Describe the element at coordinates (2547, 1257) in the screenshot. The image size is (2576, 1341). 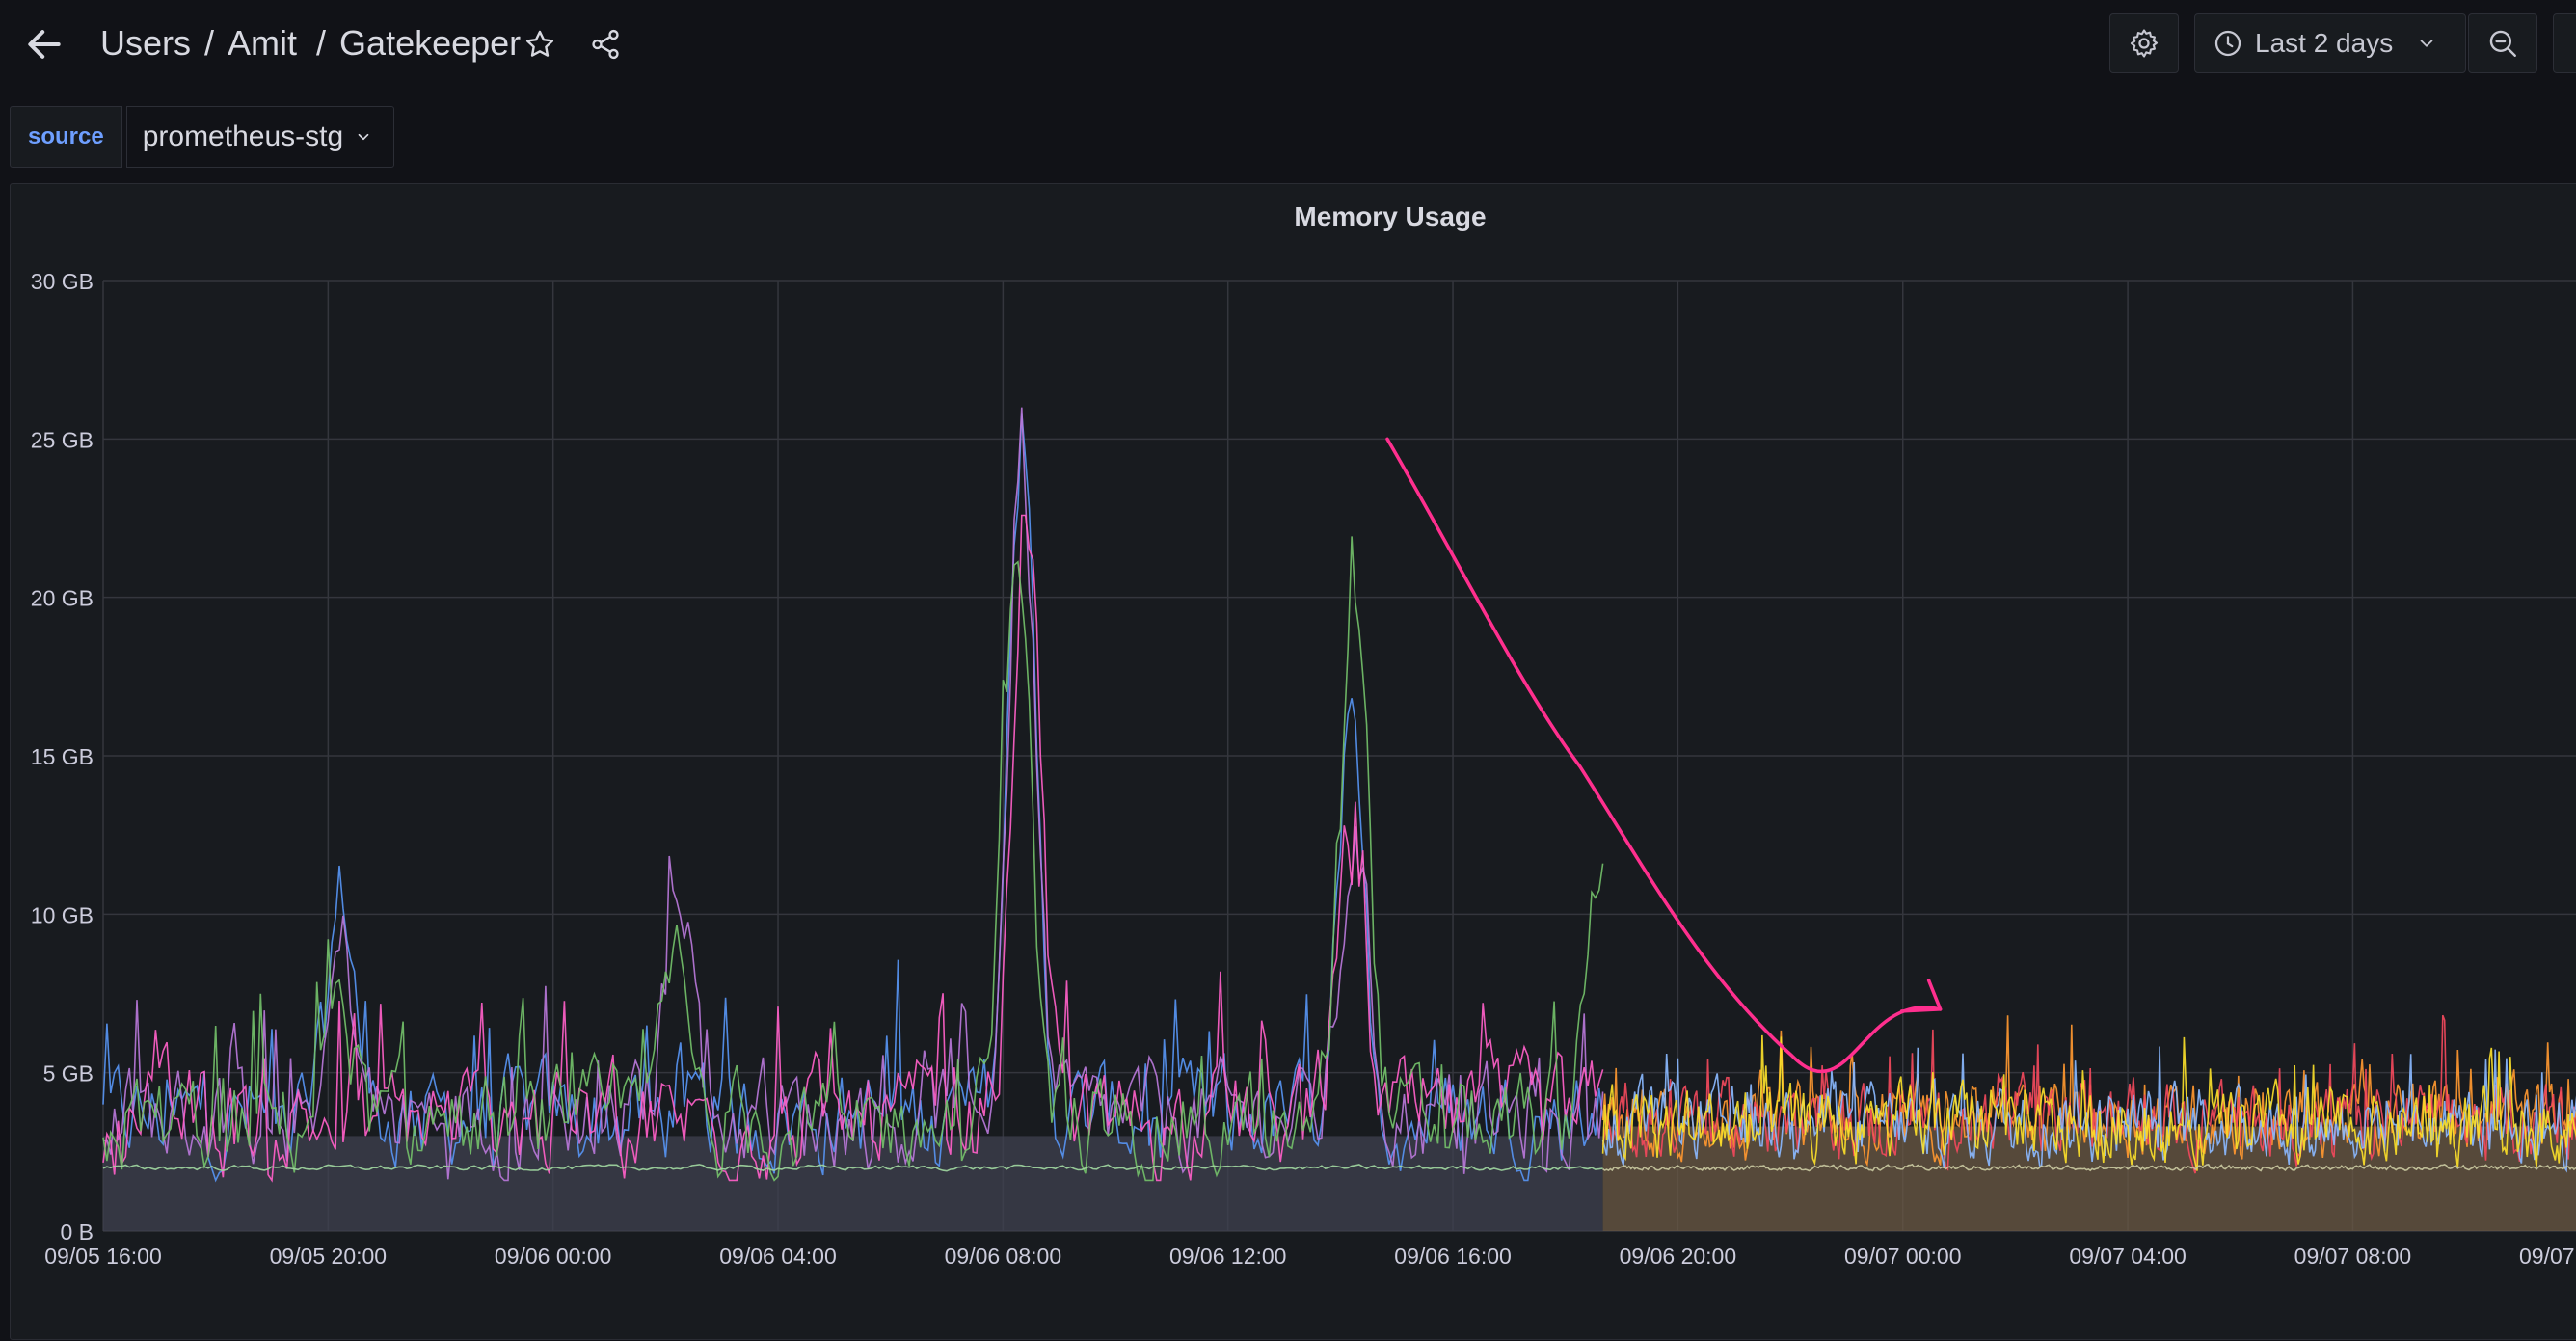
I see `x-tick-label: 09/07 12:00` at that location.